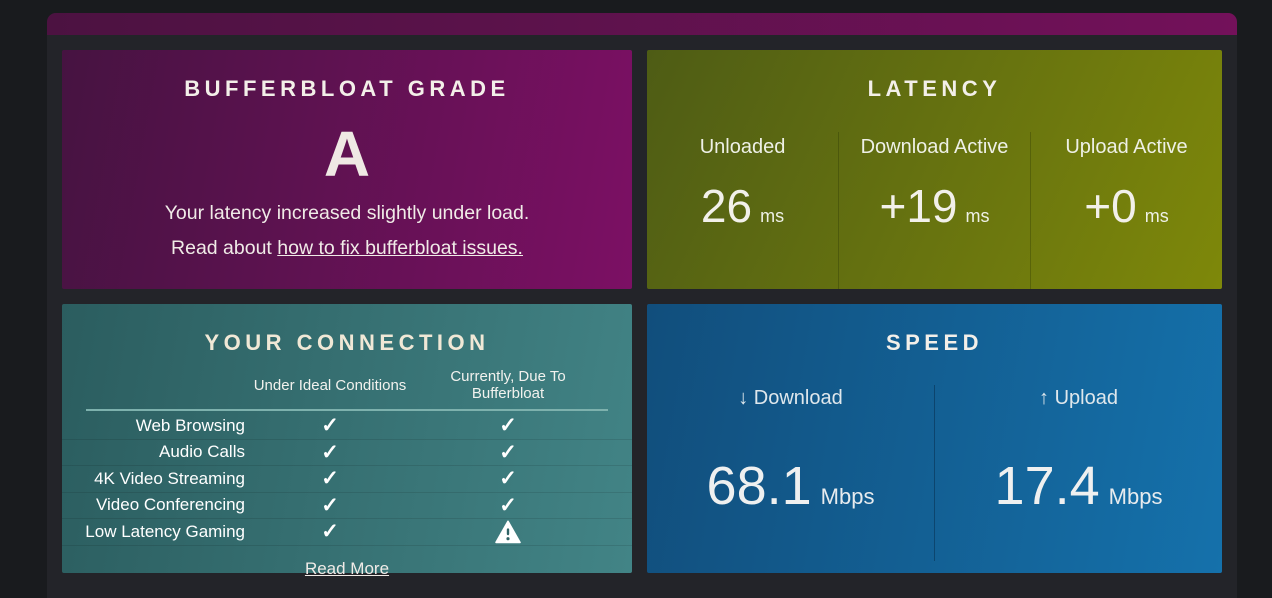 The width and height of the screenshot is (1272, 598). Describe the element at coordinates (347, 410) in the screenshot. I see `header-divider` at that location.